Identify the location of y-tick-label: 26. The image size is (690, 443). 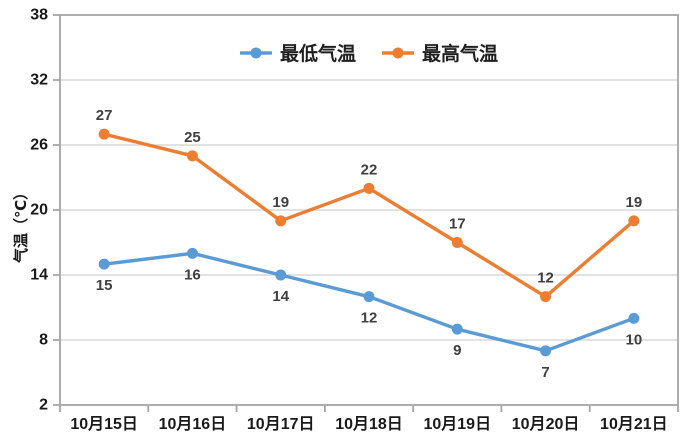
(39, 145).